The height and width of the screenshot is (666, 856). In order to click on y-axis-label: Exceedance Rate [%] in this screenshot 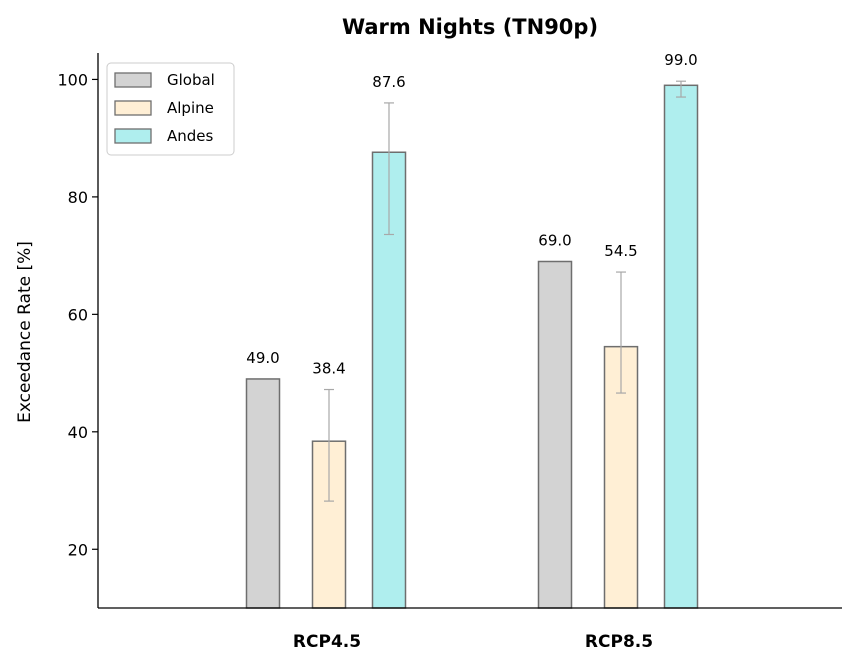, I will do `click(25, 332)`.